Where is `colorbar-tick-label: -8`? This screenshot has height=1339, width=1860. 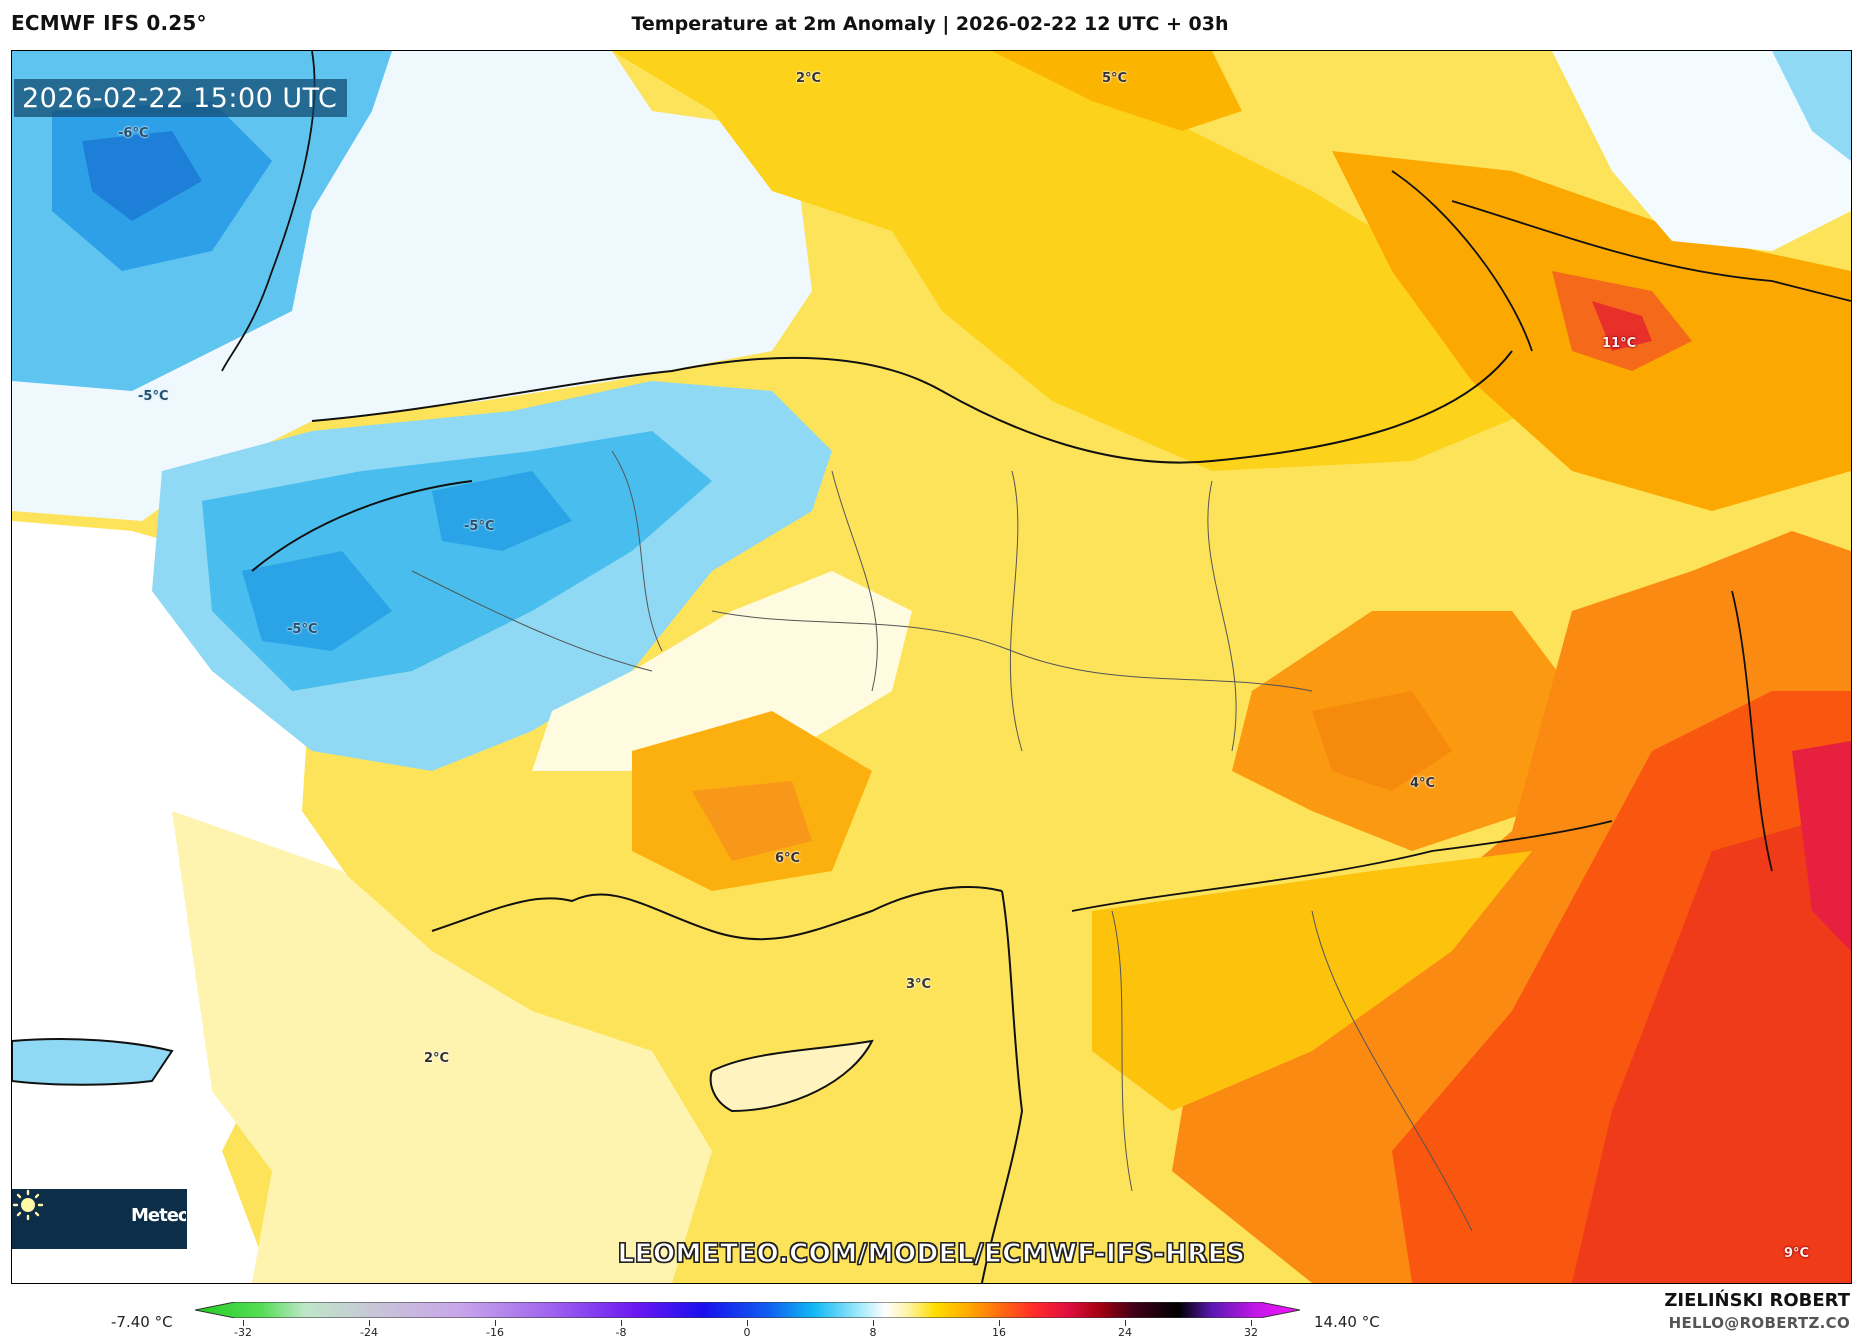 colorbar-tick-label: -8 is located at coordinates (621, 1332).